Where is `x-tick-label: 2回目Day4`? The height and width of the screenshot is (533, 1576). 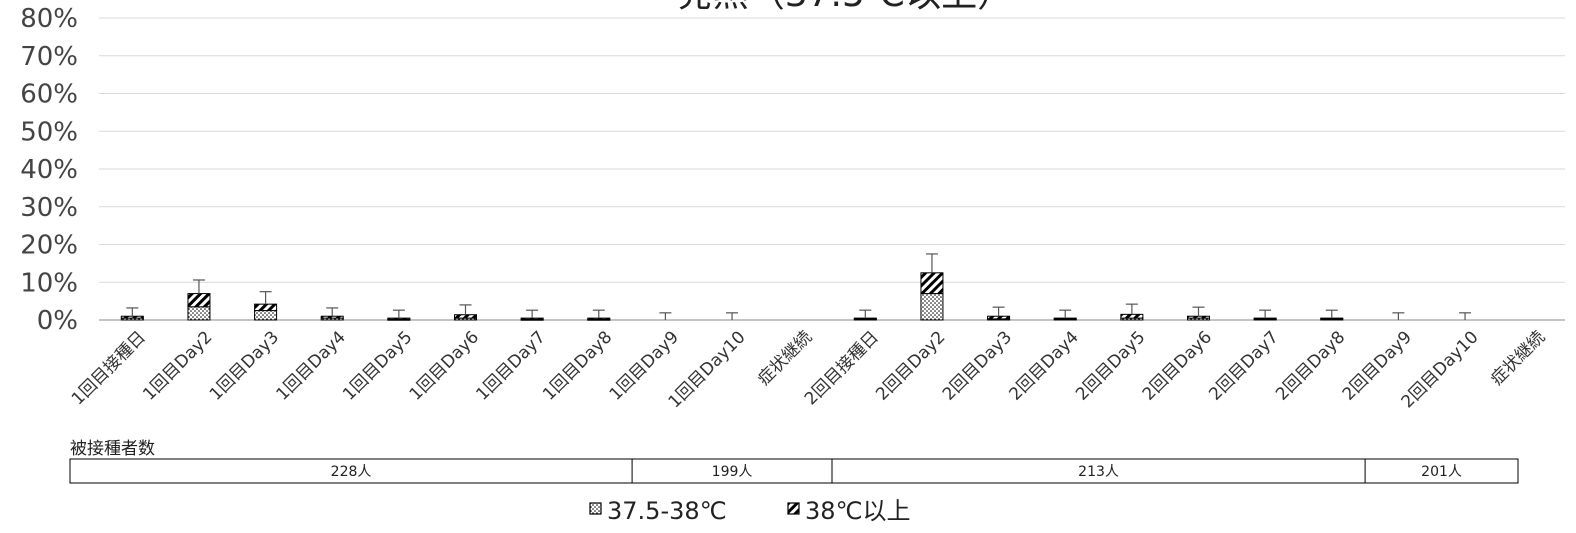
x-tick-label: 2回目Day4 is located at coordinates (1044, 365).